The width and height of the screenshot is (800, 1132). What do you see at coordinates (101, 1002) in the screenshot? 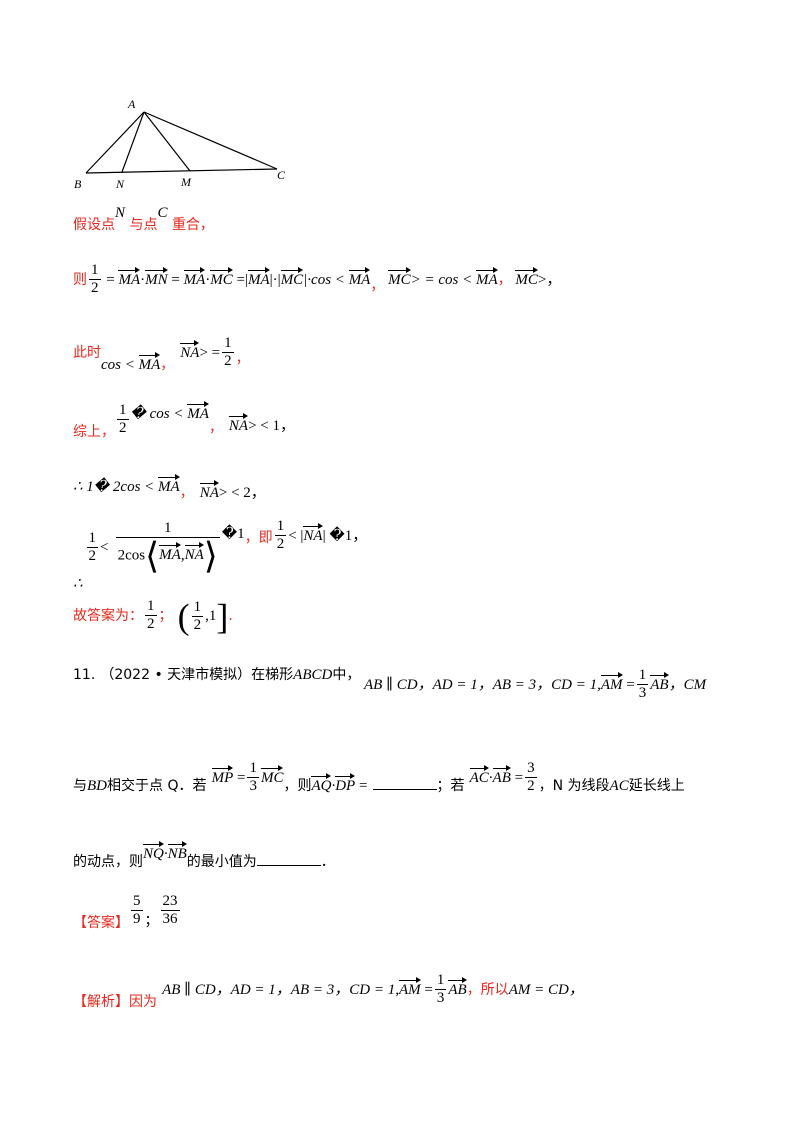
I see `analysis-label: 【解析】` at bounding box center [101, 1002].